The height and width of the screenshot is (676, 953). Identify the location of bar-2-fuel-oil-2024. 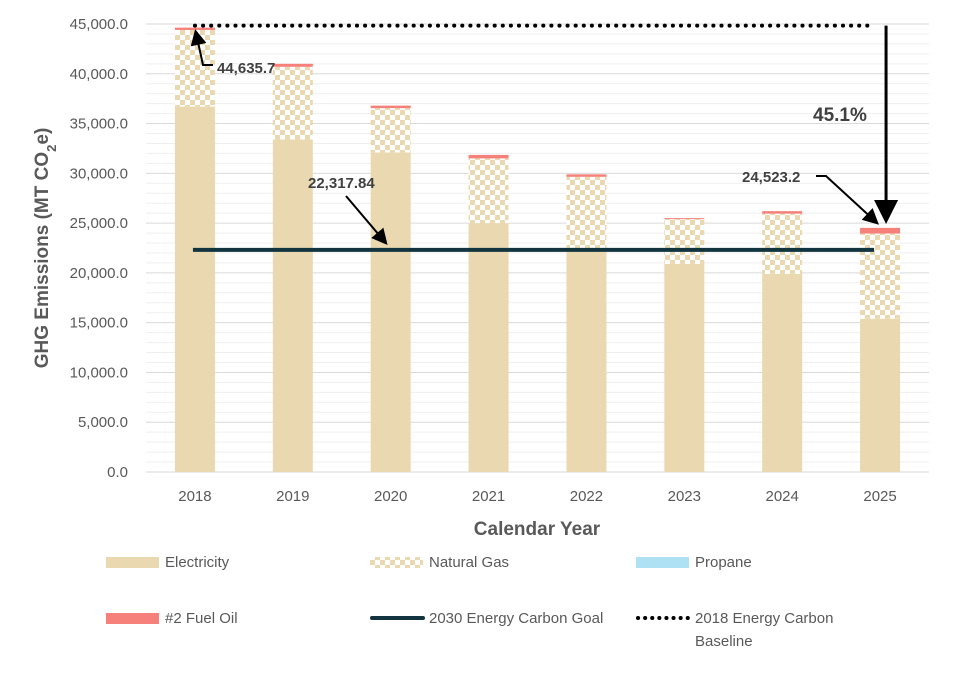
(782, 212).